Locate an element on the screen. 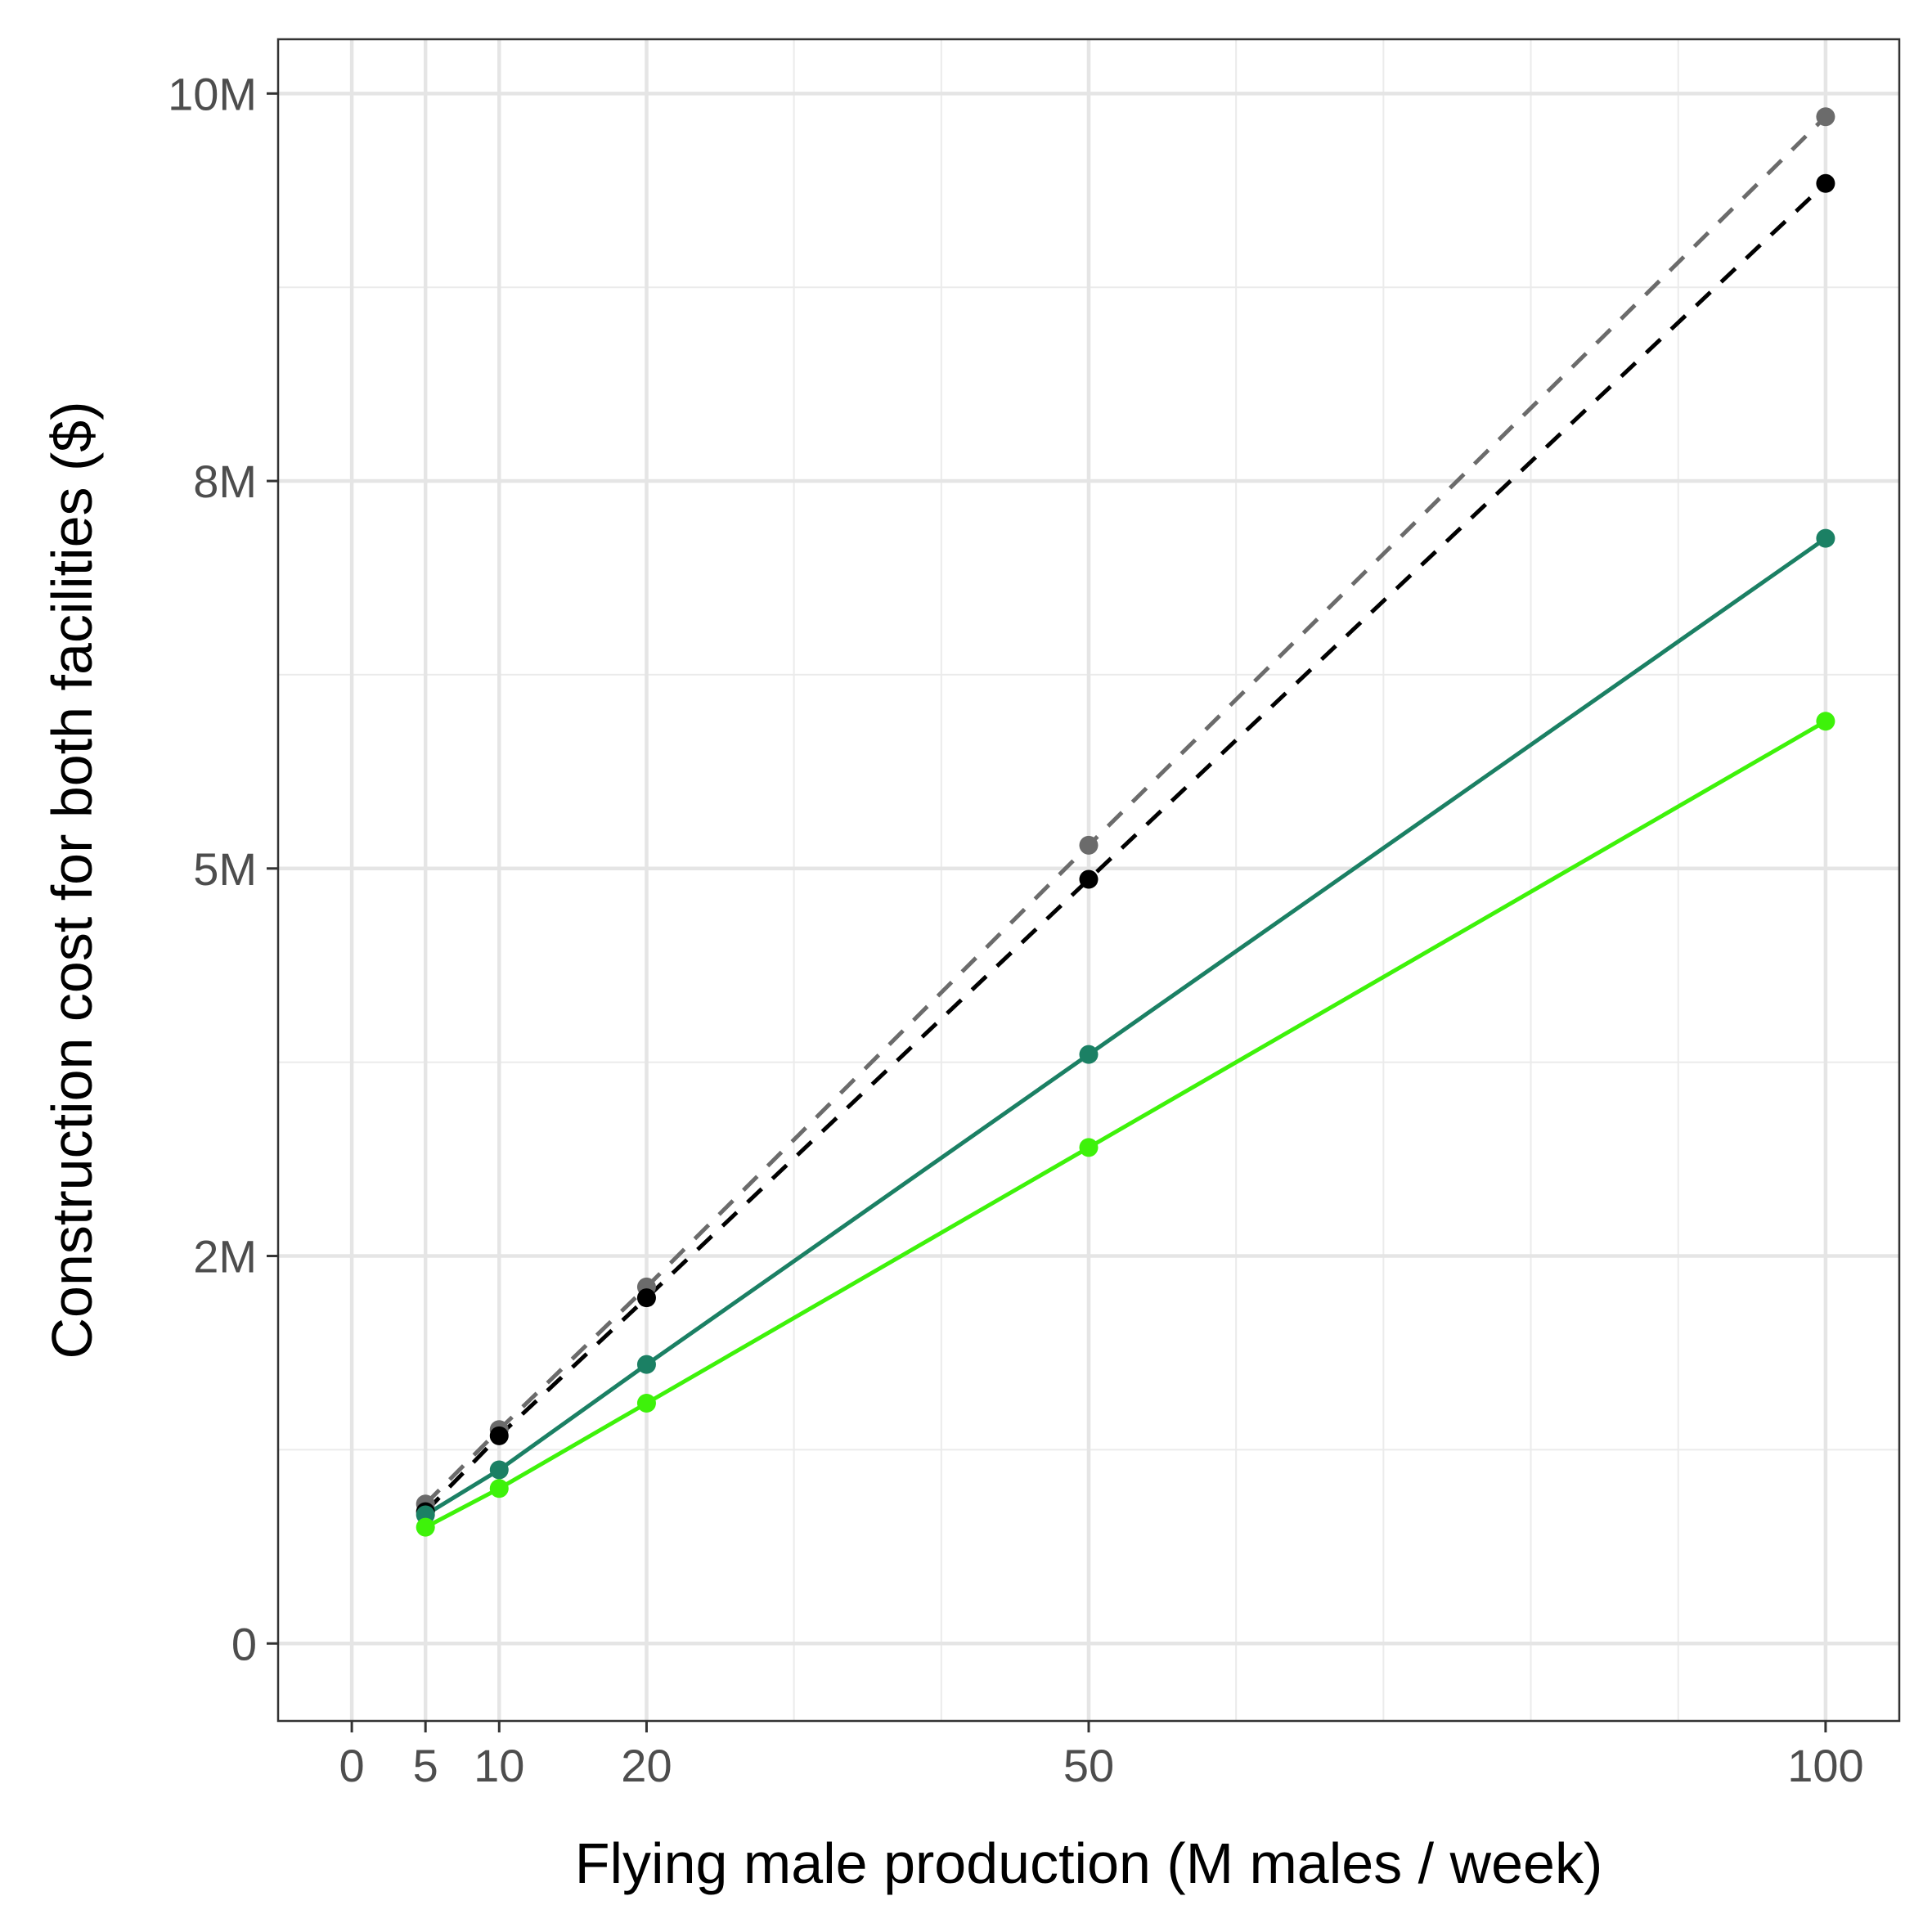 The image size is (1932, 1932). y-tick-label: 10M is located at coordinates (213, 94).